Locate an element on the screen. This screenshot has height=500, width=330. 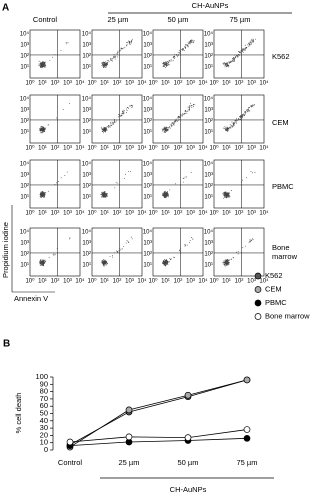
x-tick-label: 10² is located at coordinates (55, 149).